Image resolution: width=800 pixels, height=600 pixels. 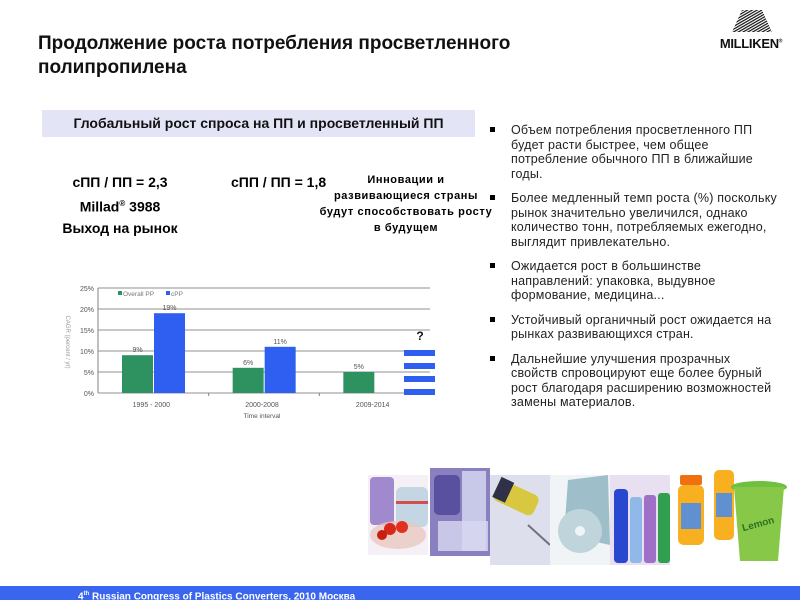 What do you see at coordinates (169, 308) in the screenshot?
I see `bar-value-label: 19%` at bounding box center [169, 308].